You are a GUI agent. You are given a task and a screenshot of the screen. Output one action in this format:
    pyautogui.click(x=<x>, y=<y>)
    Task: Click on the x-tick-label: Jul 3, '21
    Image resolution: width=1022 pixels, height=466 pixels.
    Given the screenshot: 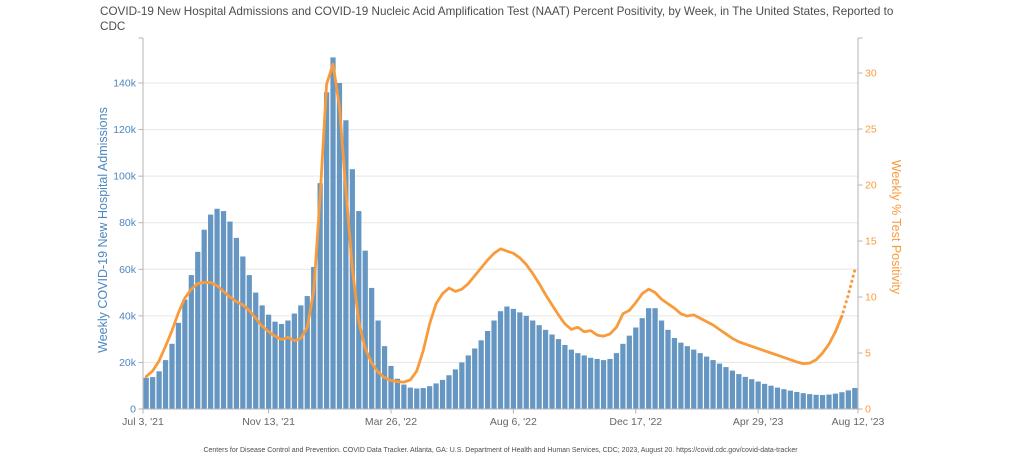 What is the action you would take?
    pyautogui.click(x=143, y=422)
    